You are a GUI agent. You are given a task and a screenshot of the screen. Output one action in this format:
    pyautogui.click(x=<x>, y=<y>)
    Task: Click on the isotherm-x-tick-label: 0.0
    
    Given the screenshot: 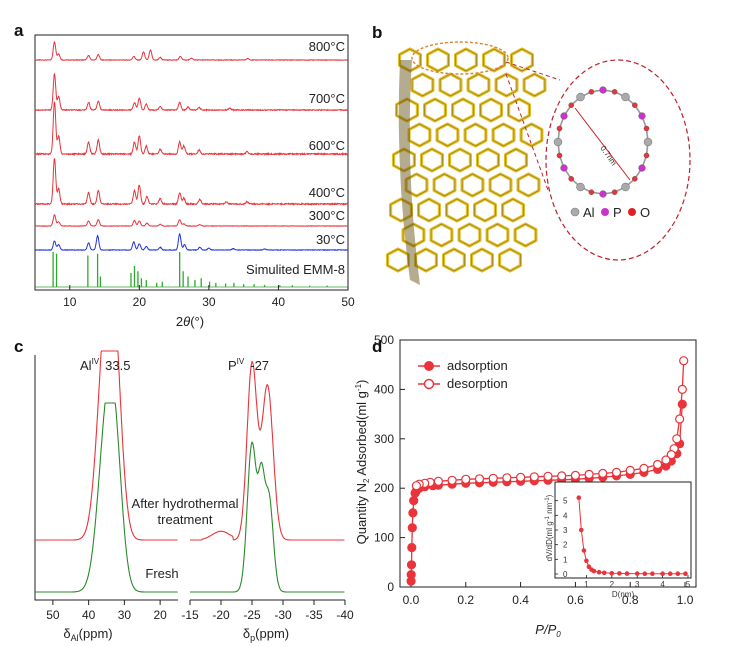 What is the action you would take?
    pyautogui.click(x=411, y=600)
    